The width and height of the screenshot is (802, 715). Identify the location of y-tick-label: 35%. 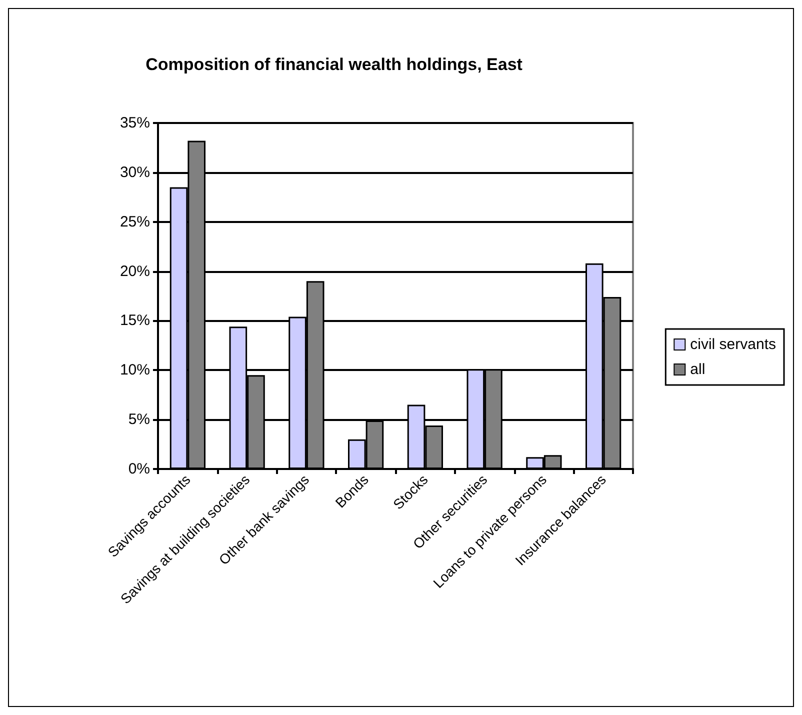
(135, 123).